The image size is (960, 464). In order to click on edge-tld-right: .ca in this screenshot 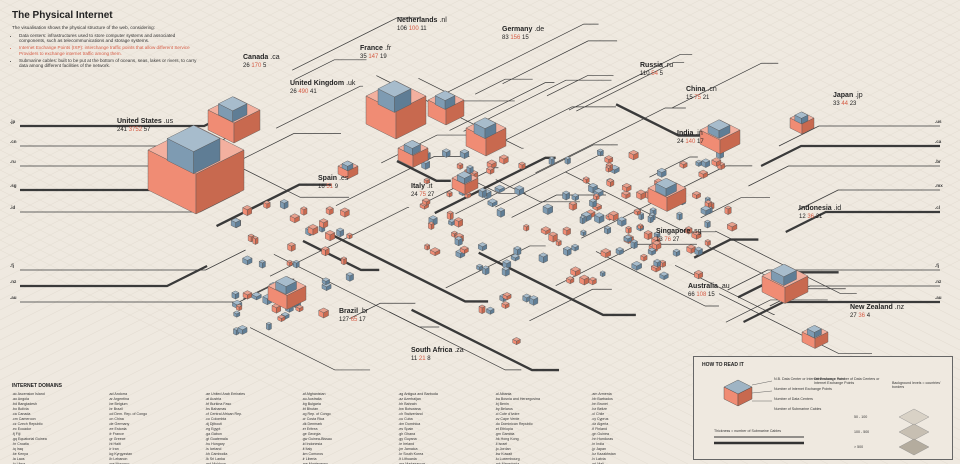, I will do `click(938, 141)`.